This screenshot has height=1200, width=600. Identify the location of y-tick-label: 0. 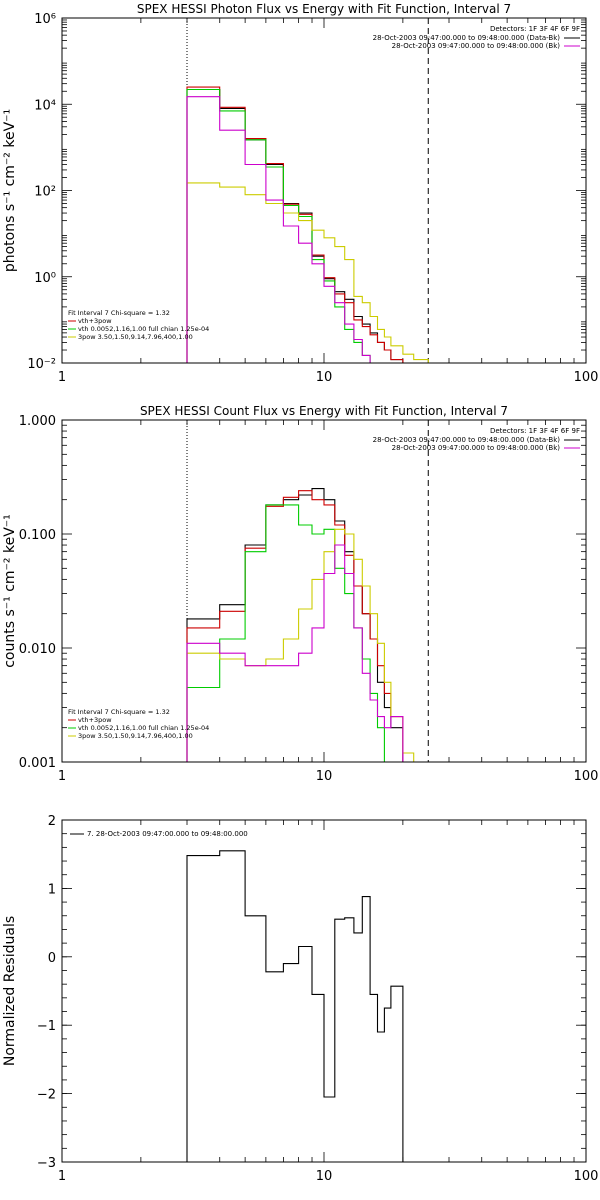
(52, 958).